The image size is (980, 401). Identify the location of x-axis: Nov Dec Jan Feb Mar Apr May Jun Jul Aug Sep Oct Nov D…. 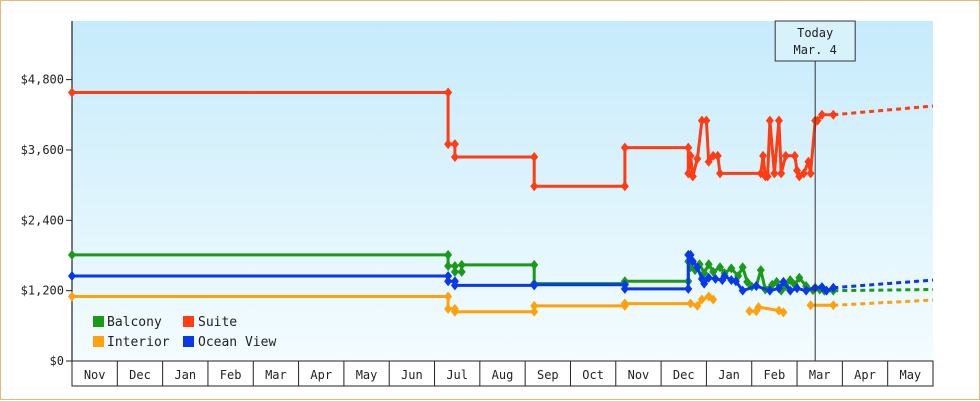
(502, 373).